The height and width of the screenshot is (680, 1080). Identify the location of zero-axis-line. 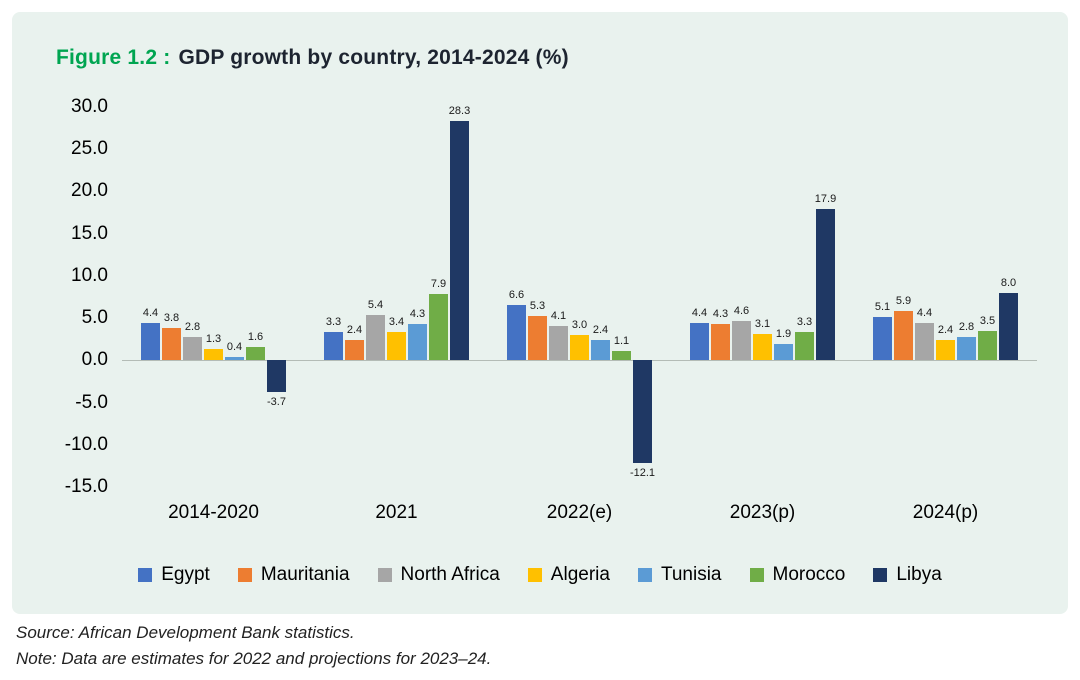
(579, 361).